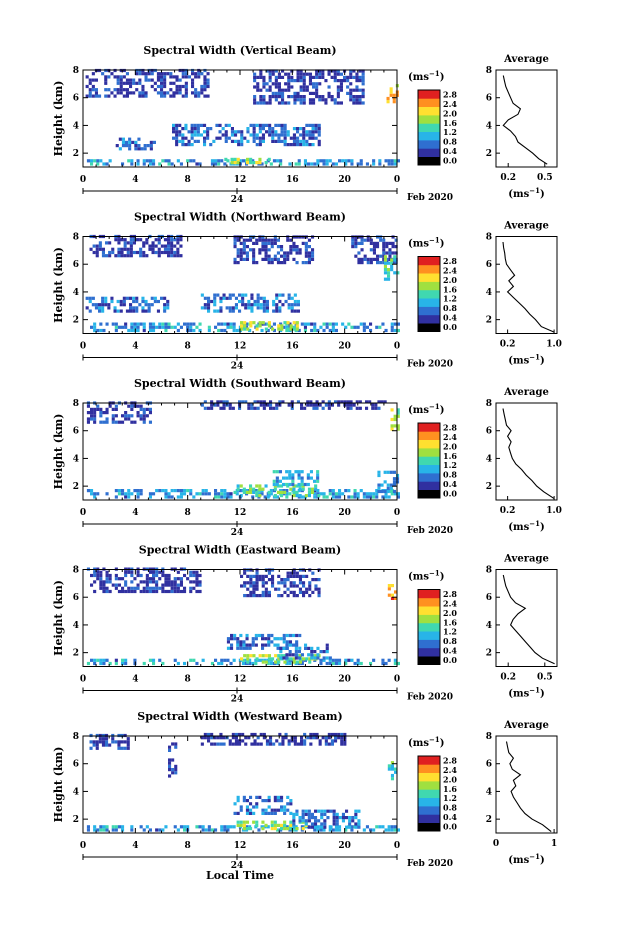 The image size is (618, 929). What do you see at coordinates (528, 454) in the screenshot?
I see `average-profile-line` at bounding box center [528, 454].